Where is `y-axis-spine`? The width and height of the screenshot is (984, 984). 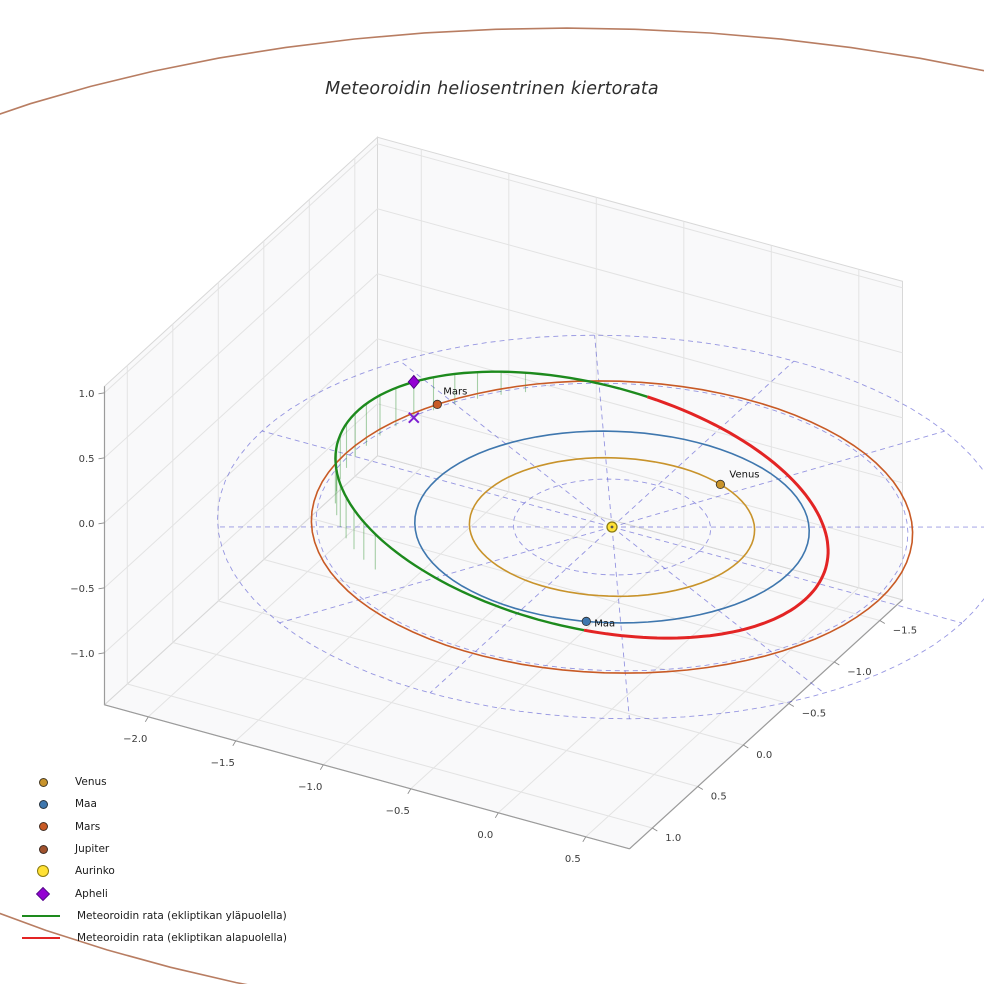
y-axis-spine is located at coordinates (766, 724).